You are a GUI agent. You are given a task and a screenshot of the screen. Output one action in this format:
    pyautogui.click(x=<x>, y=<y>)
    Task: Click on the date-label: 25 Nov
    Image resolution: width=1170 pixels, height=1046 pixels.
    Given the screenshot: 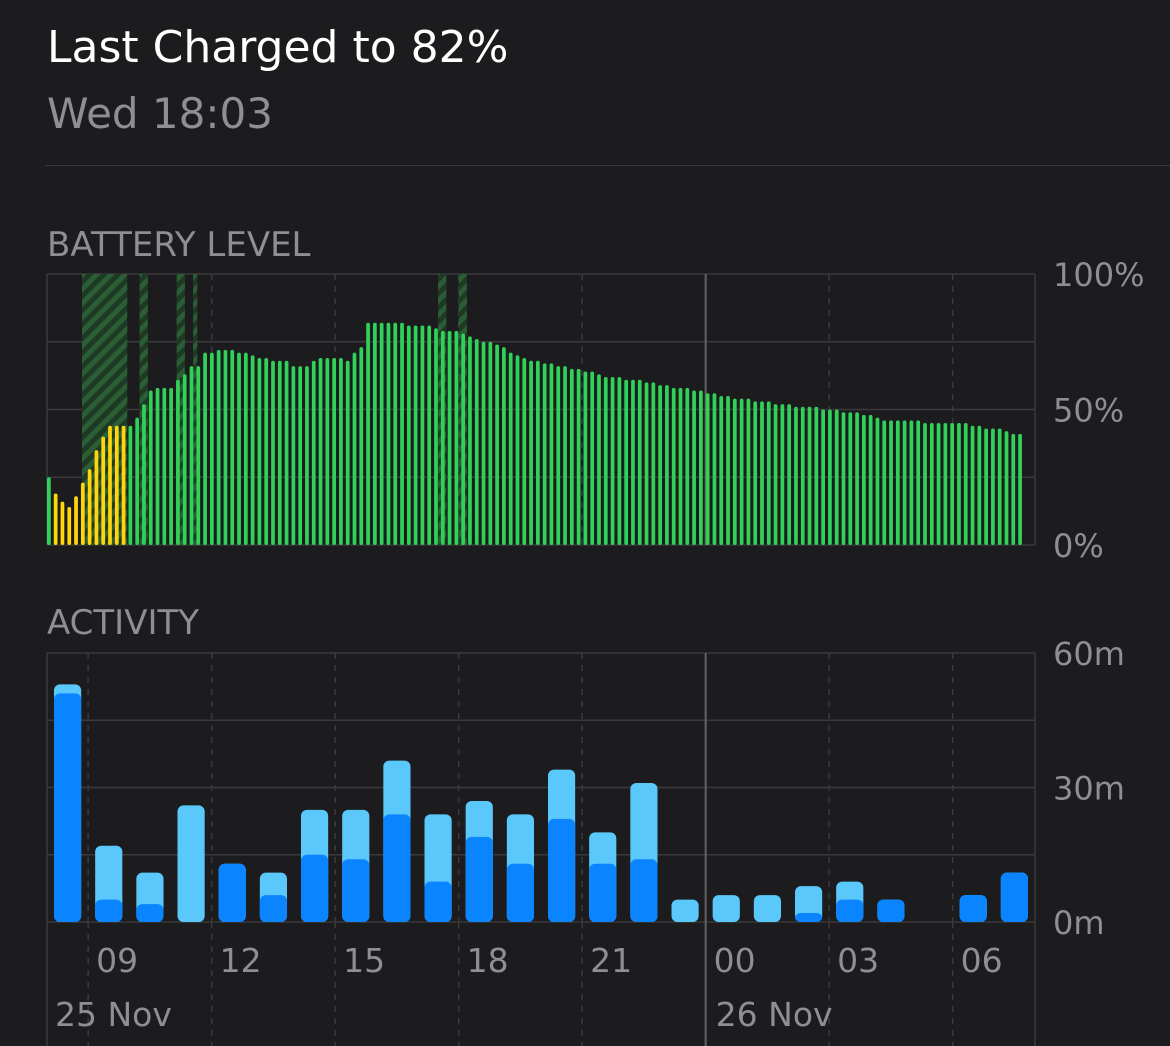 What is the action you would take?
    pyautogui.click(x=113, y=1014)
    